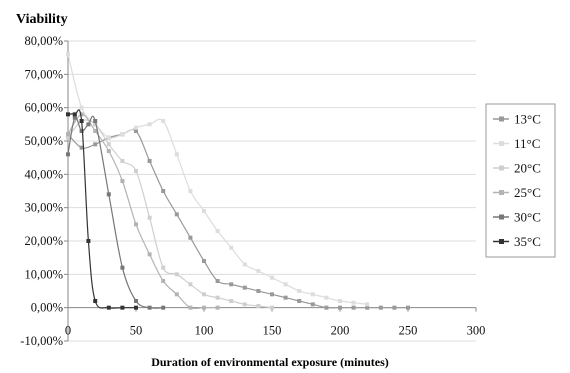 This screenshot has height=373, width=570. Describe the element at coordinates (272, 331) in the screenshot. I see `x-tick-label: 150` at that location.